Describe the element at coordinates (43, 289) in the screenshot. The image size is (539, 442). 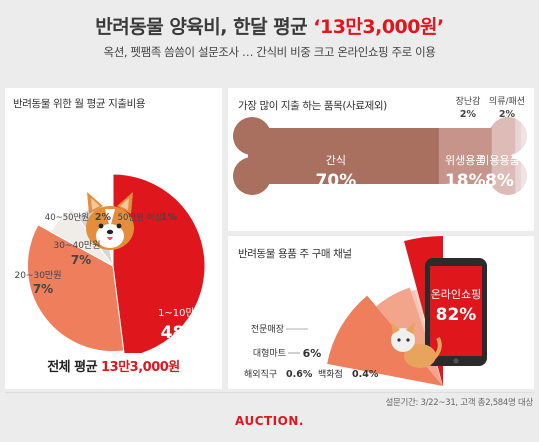
I see `value-20-30: 7%` at that location.